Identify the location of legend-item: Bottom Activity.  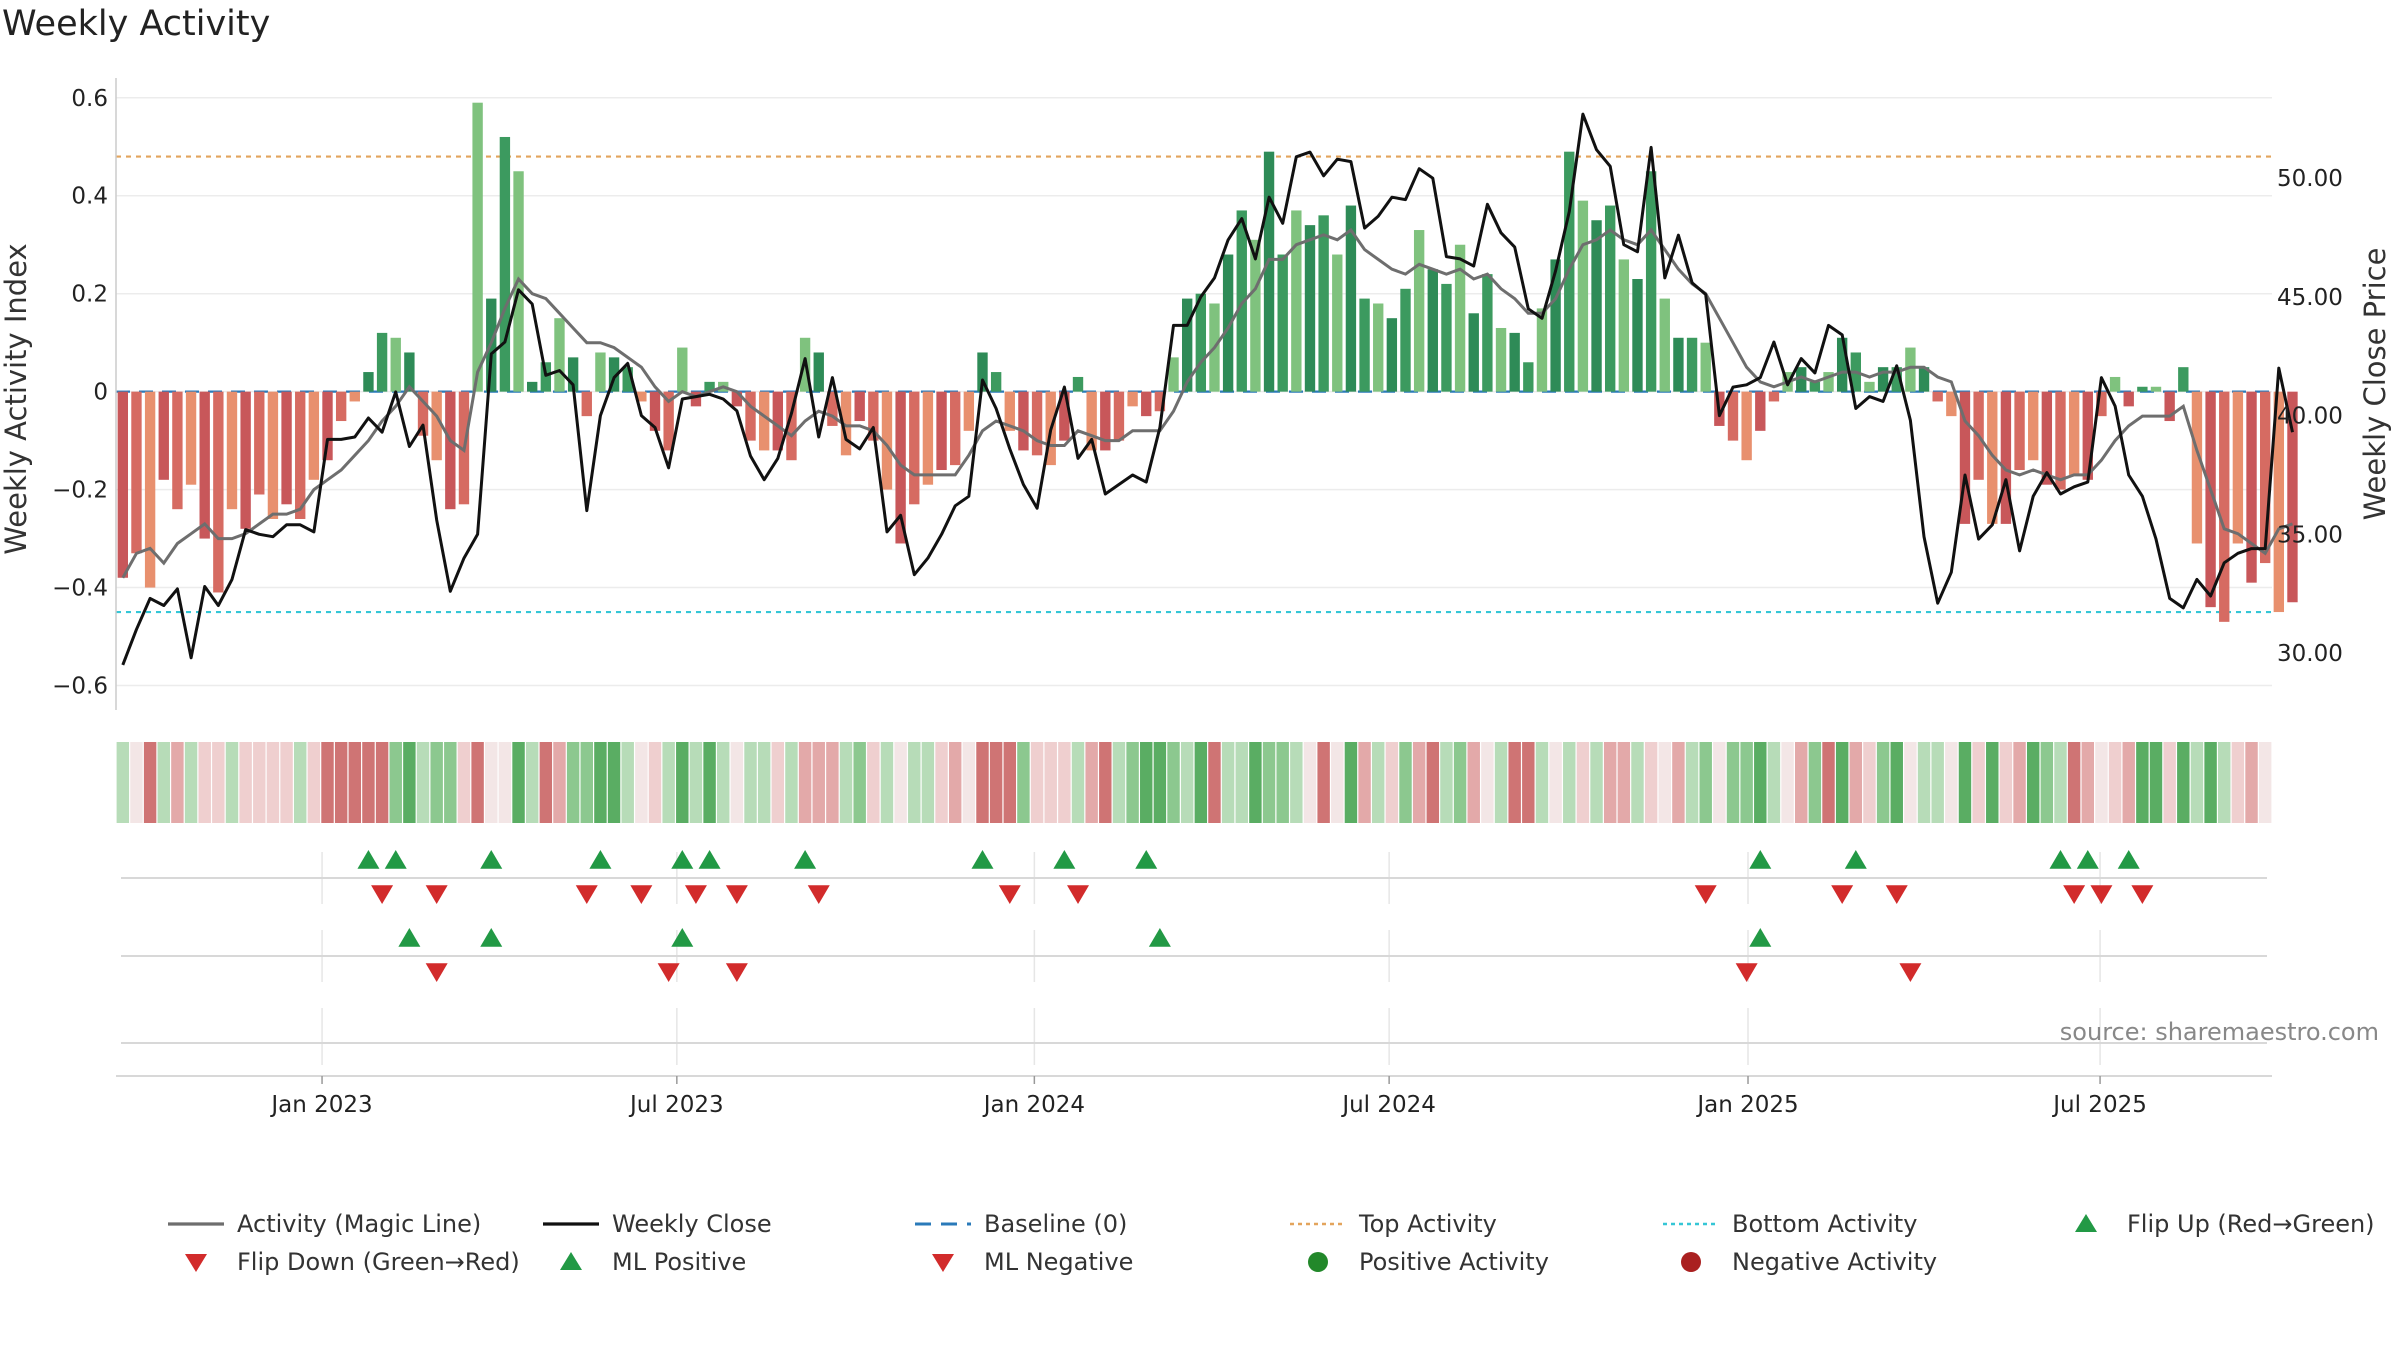
(1790, 1224).